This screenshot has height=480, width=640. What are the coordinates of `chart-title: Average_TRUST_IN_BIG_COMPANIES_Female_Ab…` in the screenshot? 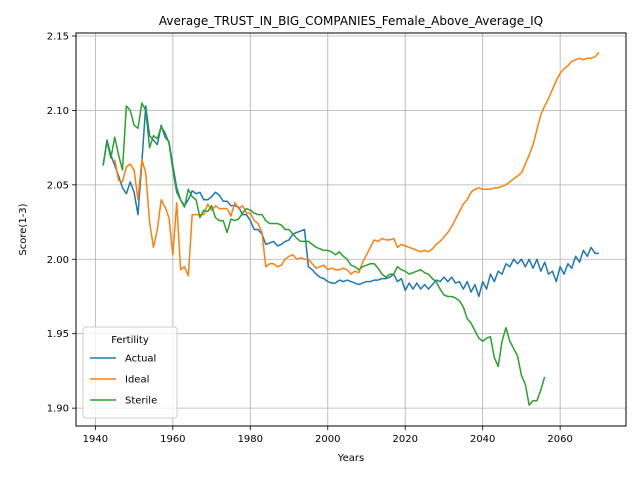 It's located at (351, 21).